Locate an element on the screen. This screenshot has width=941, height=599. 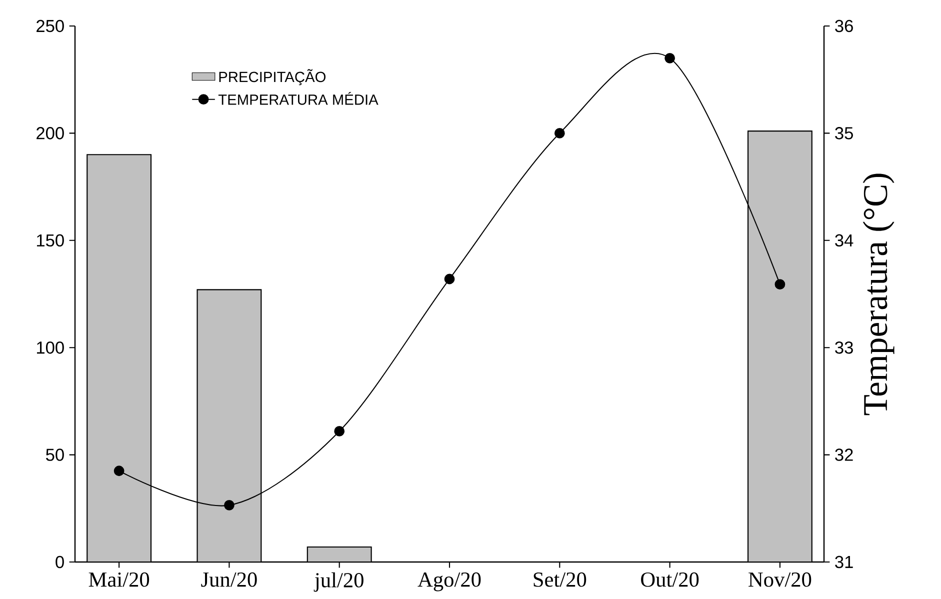
y2-tick-label: 36 is located at coordinates (844, 26).